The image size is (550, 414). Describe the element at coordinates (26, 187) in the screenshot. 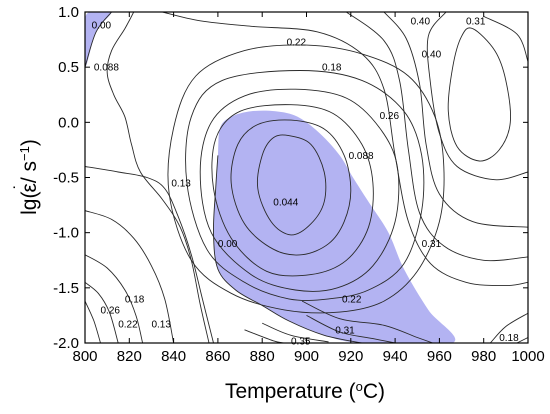

I see `epsilon-dot-symbol: ˙ε` at that location.